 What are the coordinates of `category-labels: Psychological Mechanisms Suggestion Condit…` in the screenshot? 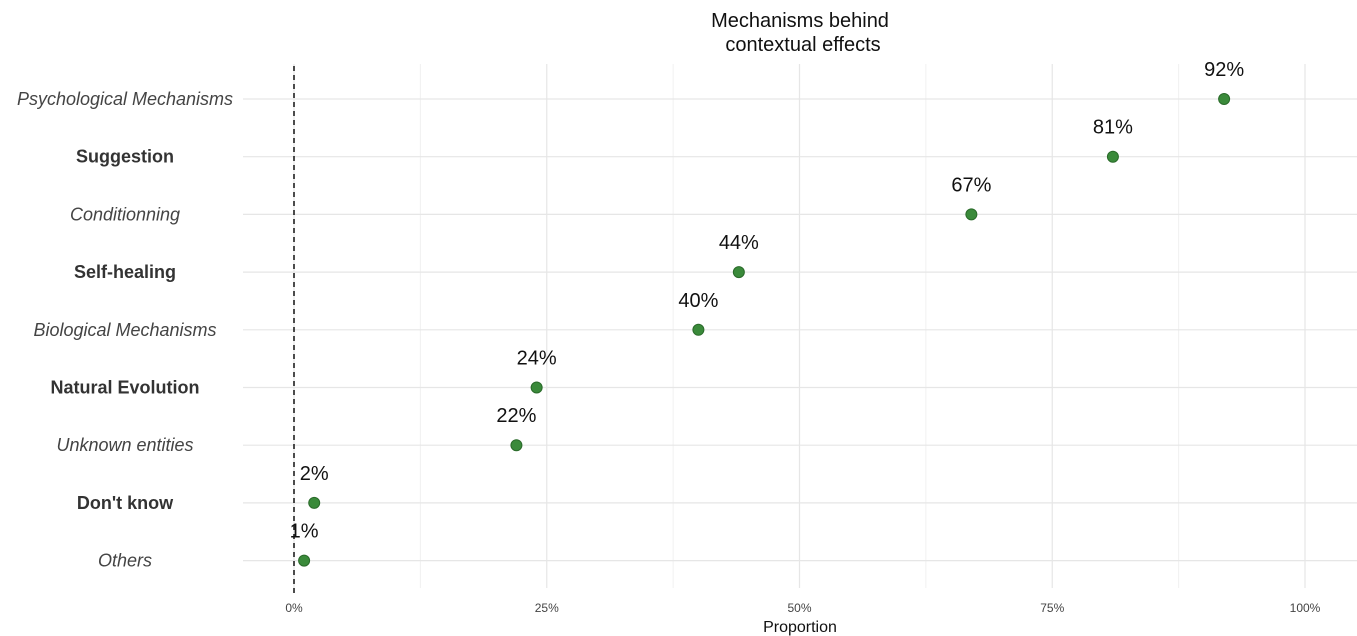 It's located at (125, 330).